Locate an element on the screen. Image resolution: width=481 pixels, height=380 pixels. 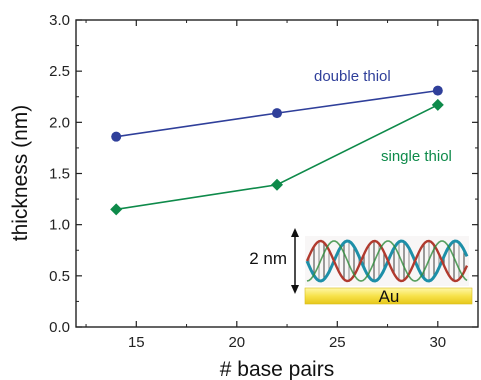
y-tick-label: 3.0 is located at coordinates (59, 20).